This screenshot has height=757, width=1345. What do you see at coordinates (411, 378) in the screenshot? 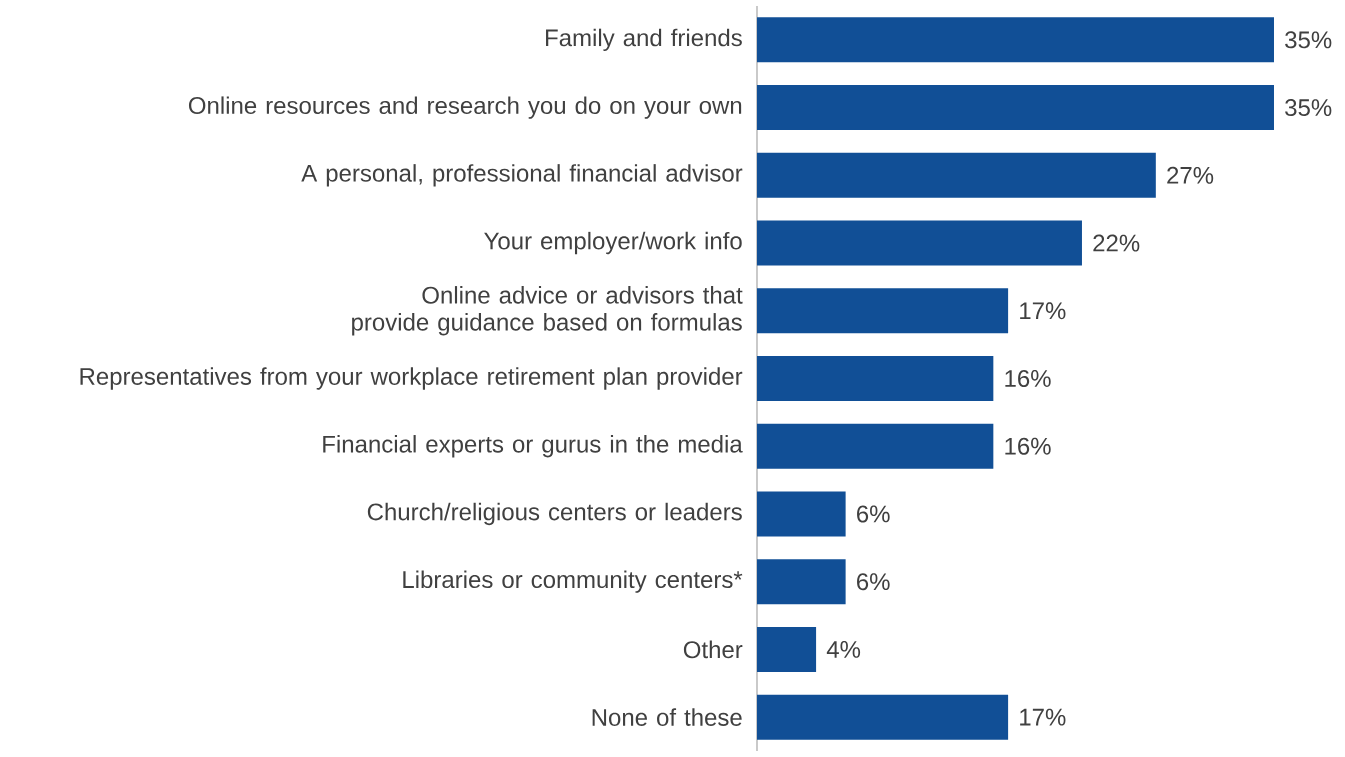
I see `y-tick-label: Representatives from your workplace retirement plan provider` at bounding box center [411, 378].